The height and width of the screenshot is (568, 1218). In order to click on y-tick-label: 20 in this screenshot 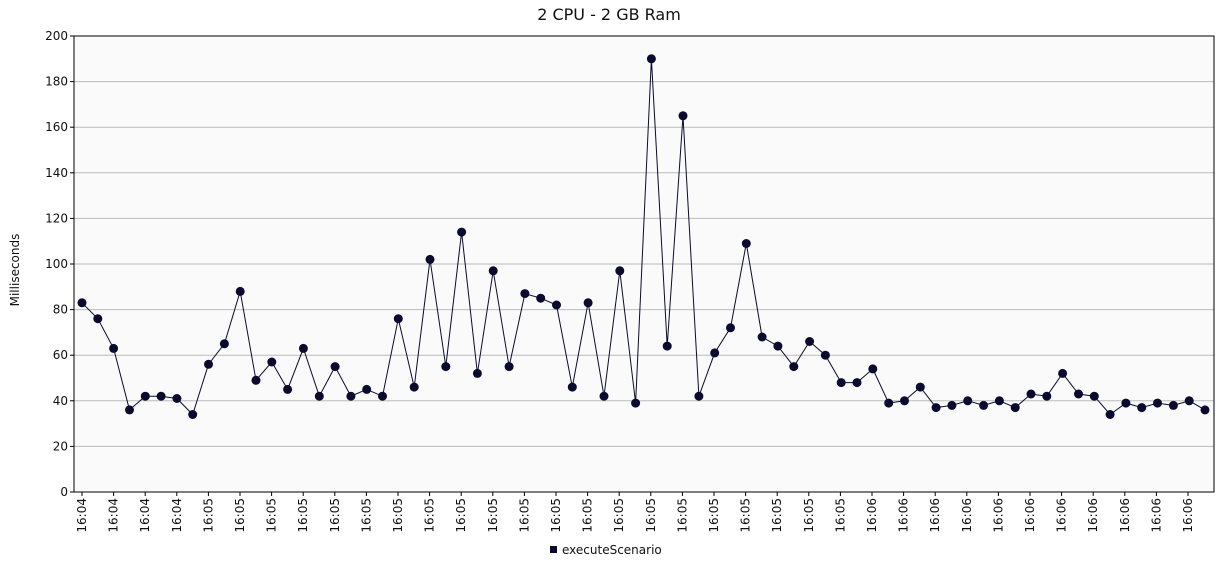, I will do `click(60, 446)`.